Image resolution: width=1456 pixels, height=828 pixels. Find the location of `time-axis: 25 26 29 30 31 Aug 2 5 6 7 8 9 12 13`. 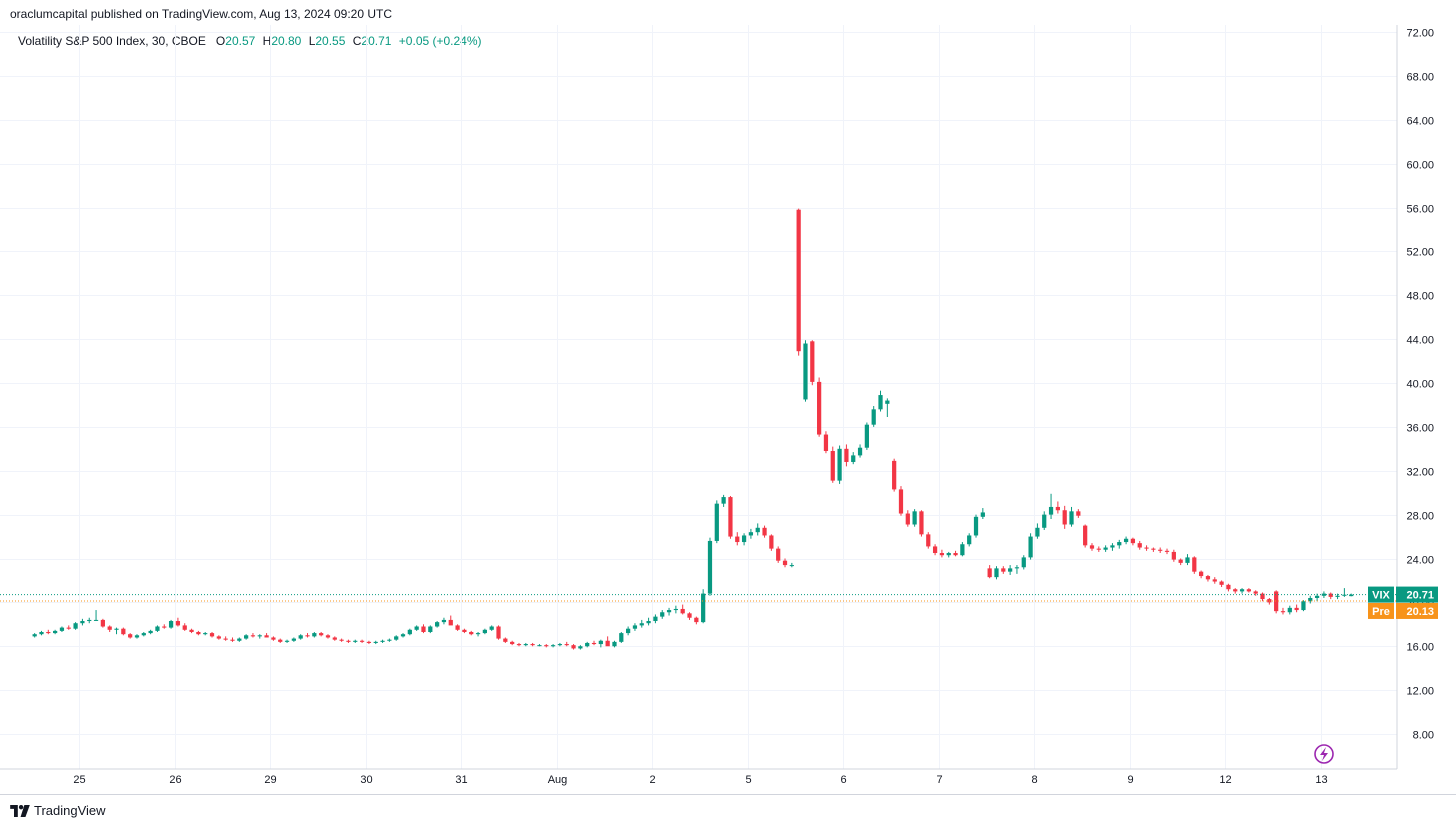

time-axis: 25 26 29 30 31 Aug 2 5 6 7 8 9 12 13 is located at coordinates (700, 780).